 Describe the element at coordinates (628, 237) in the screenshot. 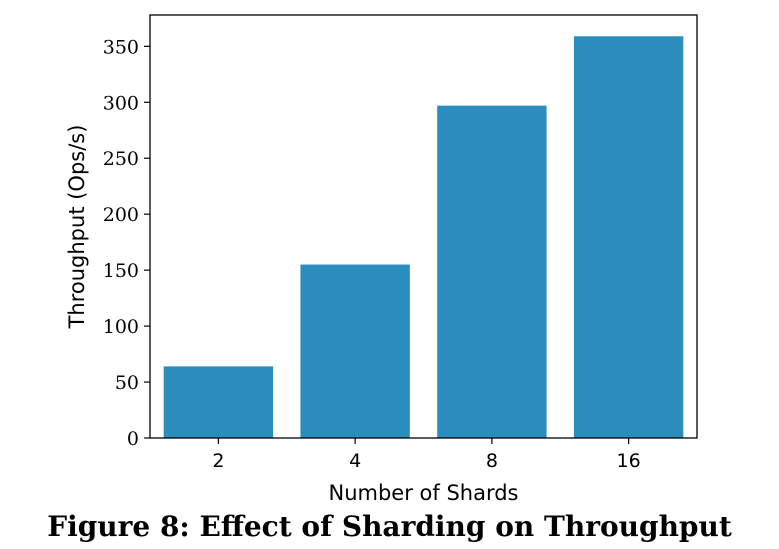

I see `bar-16-shards` at that location.